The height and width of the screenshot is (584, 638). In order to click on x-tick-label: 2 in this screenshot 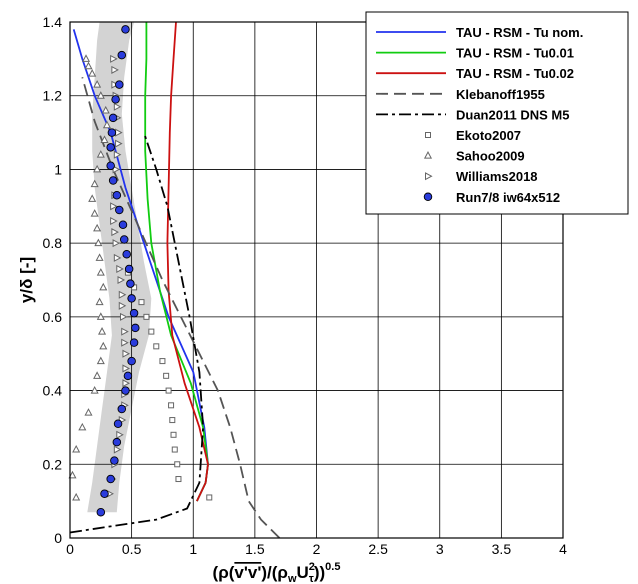, I will do `click(317, 549)`.